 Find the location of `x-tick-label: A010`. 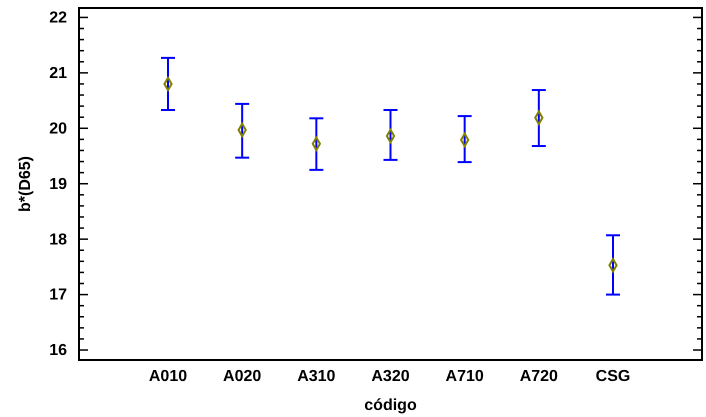

x-tick-label: A010 is located at coordinates (168, 376).